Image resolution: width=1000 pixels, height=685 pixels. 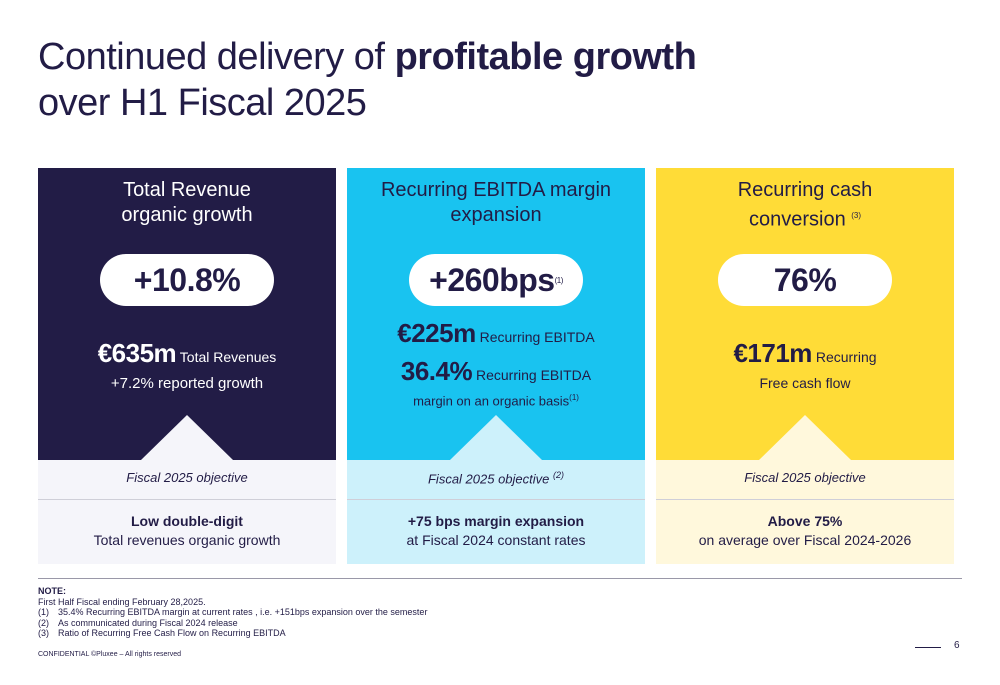 What do you see at coordinates (496, 521) in the screenshot?
I see `objective-main: +75 bps margin expansion` at bounding box center [496, 521].